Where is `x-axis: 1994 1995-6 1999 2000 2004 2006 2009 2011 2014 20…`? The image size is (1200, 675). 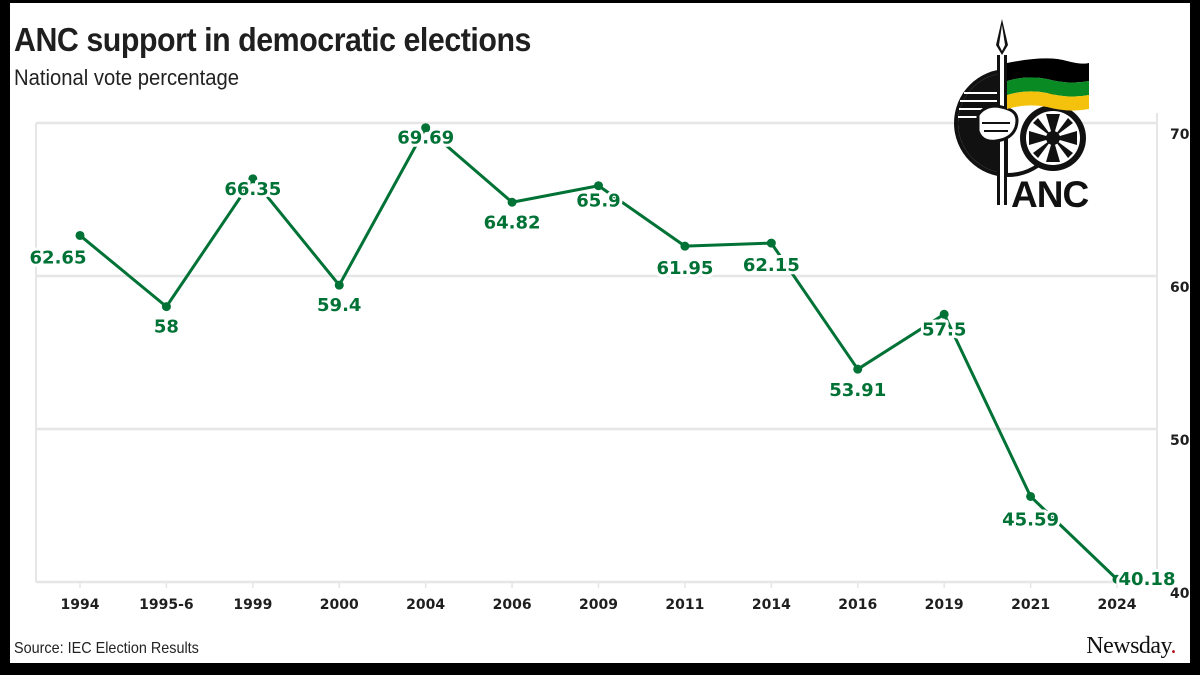
x-axis: 1994 1995-6 1999 2000 2004 2006 2009 2011 2014 20… is located at coordinates (599, 597).